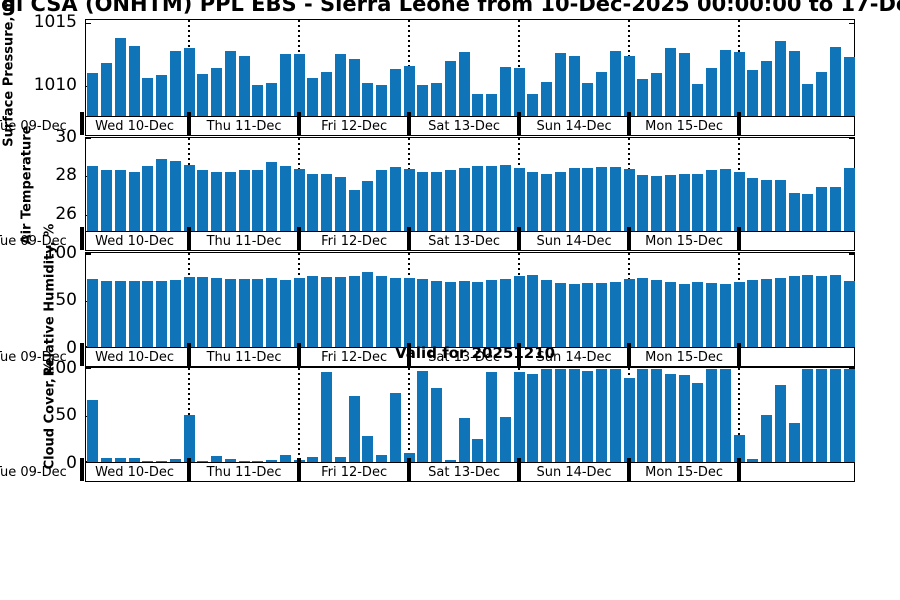 This screenshot has height=600, width=900. I want to click on day-label: Sun 14-Dec, so click(574, 126).